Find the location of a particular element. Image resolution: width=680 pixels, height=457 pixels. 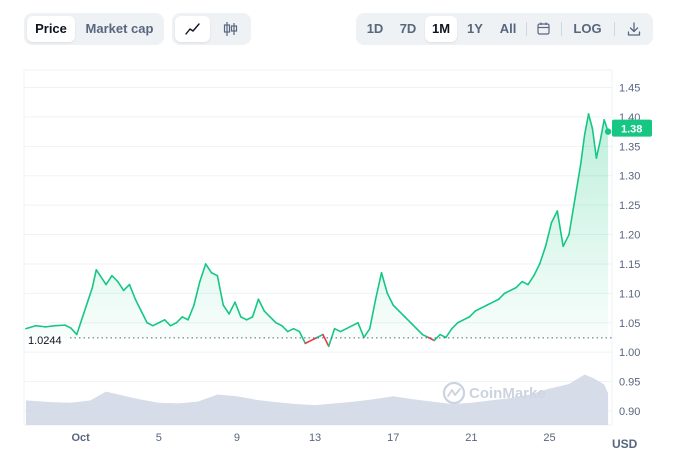

y-tick-label: 0.95 is located at coordinates (629, 383).